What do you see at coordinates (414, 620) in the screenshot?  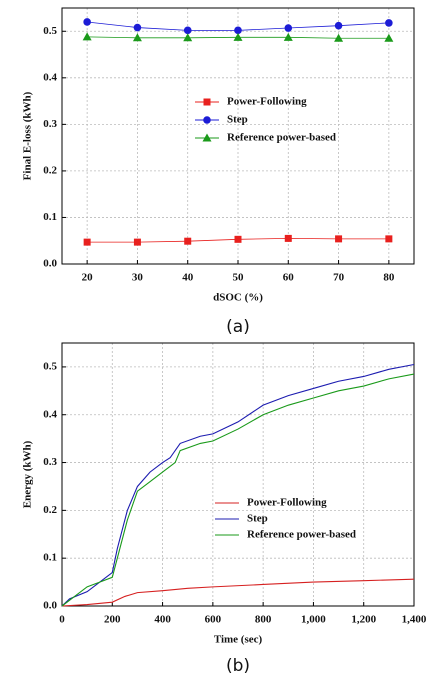 I see `x-tick-label: 1,400` at bounding box center [414, 620].